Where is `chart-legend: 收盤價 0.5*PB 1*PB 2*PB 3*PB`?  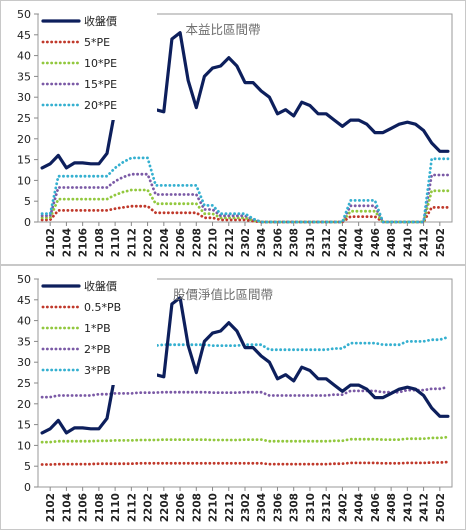
chart-legend: 收盤價 0.5*PB 1*PB 2*PB 3*PB is located at coordinates (98, 330).